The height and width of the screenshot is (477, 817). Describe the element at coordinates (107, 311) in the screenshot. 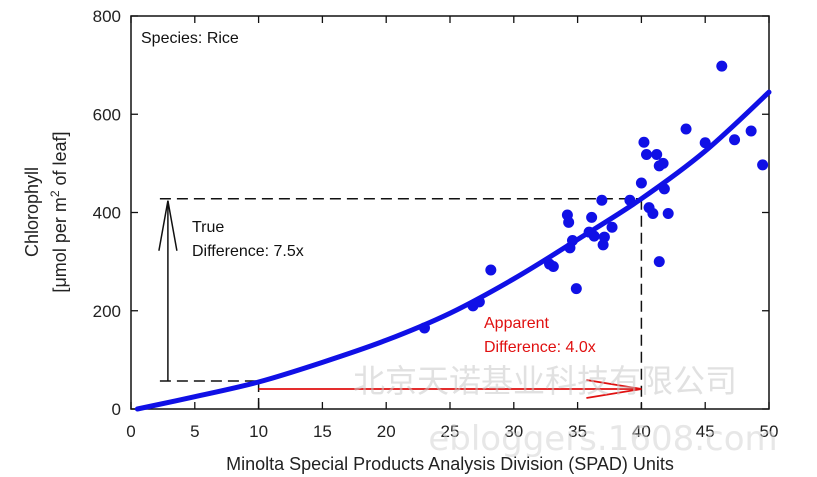

I see `y-tick-label: 200` at that location.